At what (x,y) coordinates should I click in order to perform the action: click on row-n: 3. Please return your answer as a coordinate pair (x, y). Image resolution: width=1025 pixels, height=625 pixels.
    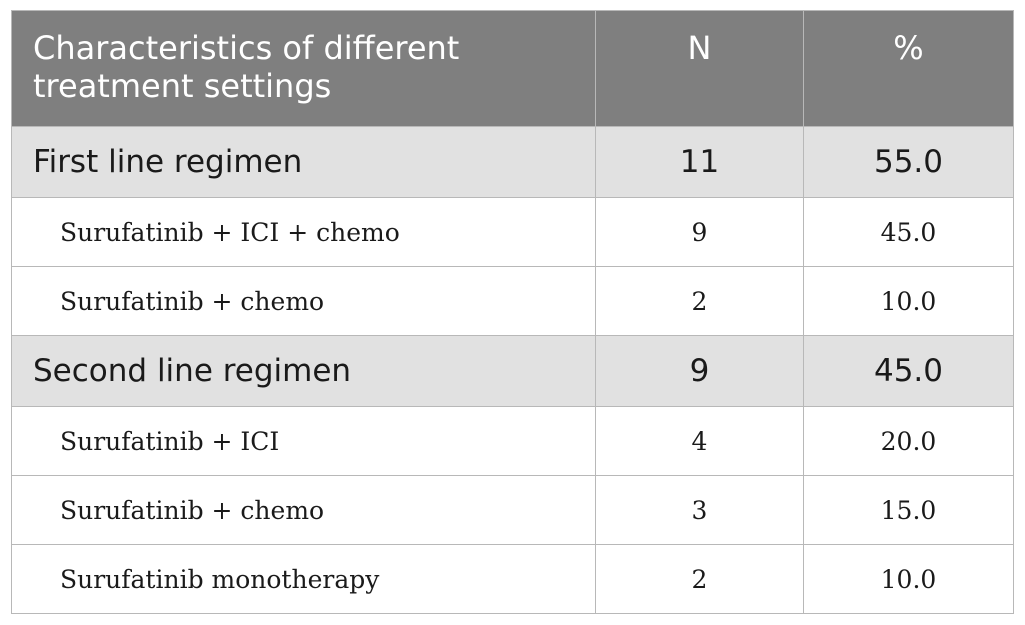
    Looking at the image, I should click on (699, 510).